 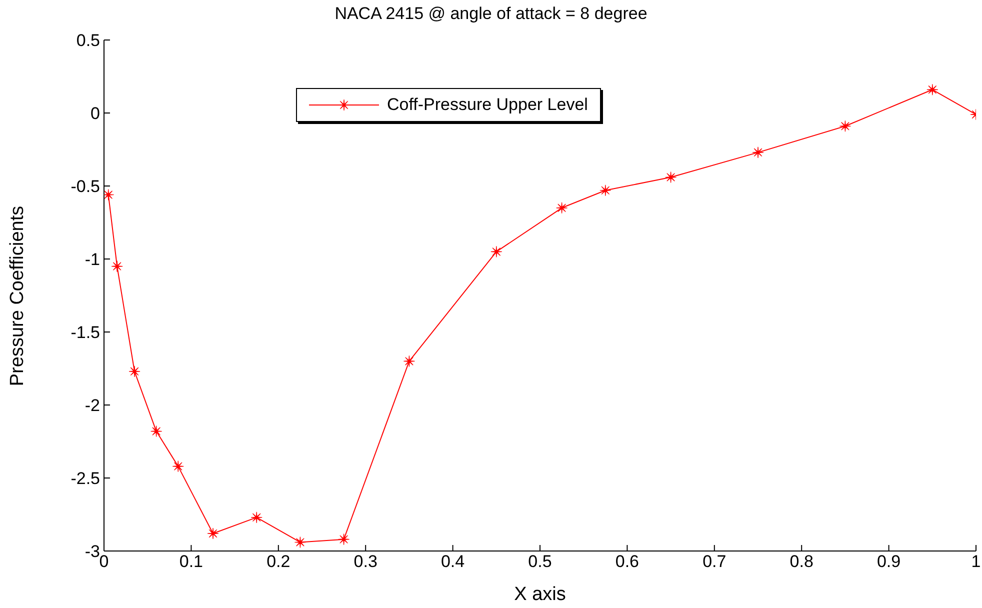 What do you see at coordinates (888, 562) in the screenshot?
I see `x-tick-label: 0.9` at bounding box center [888, 562].